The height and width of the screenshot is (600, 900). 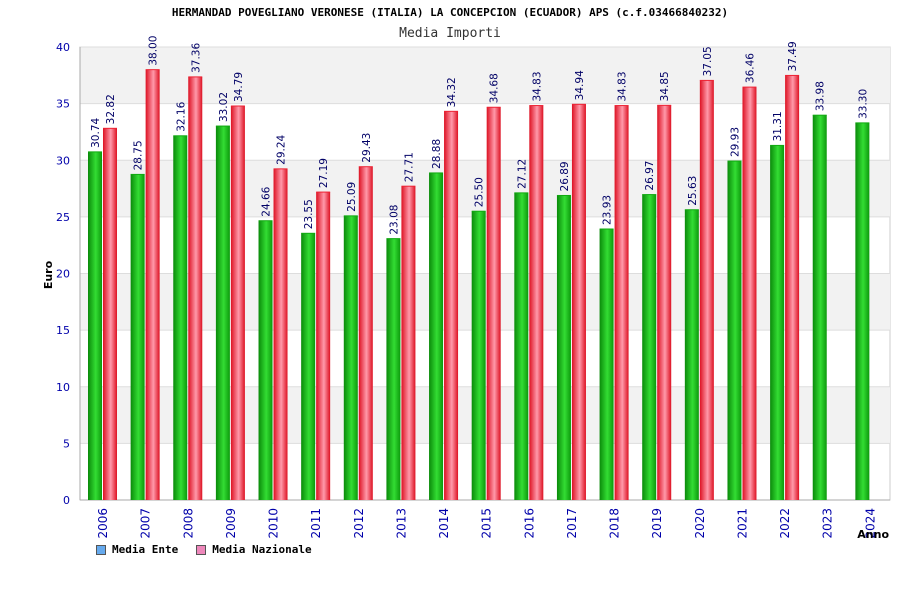 I want to click on legend-item-media-ente: Media Ente, so click(x=137, y=549).